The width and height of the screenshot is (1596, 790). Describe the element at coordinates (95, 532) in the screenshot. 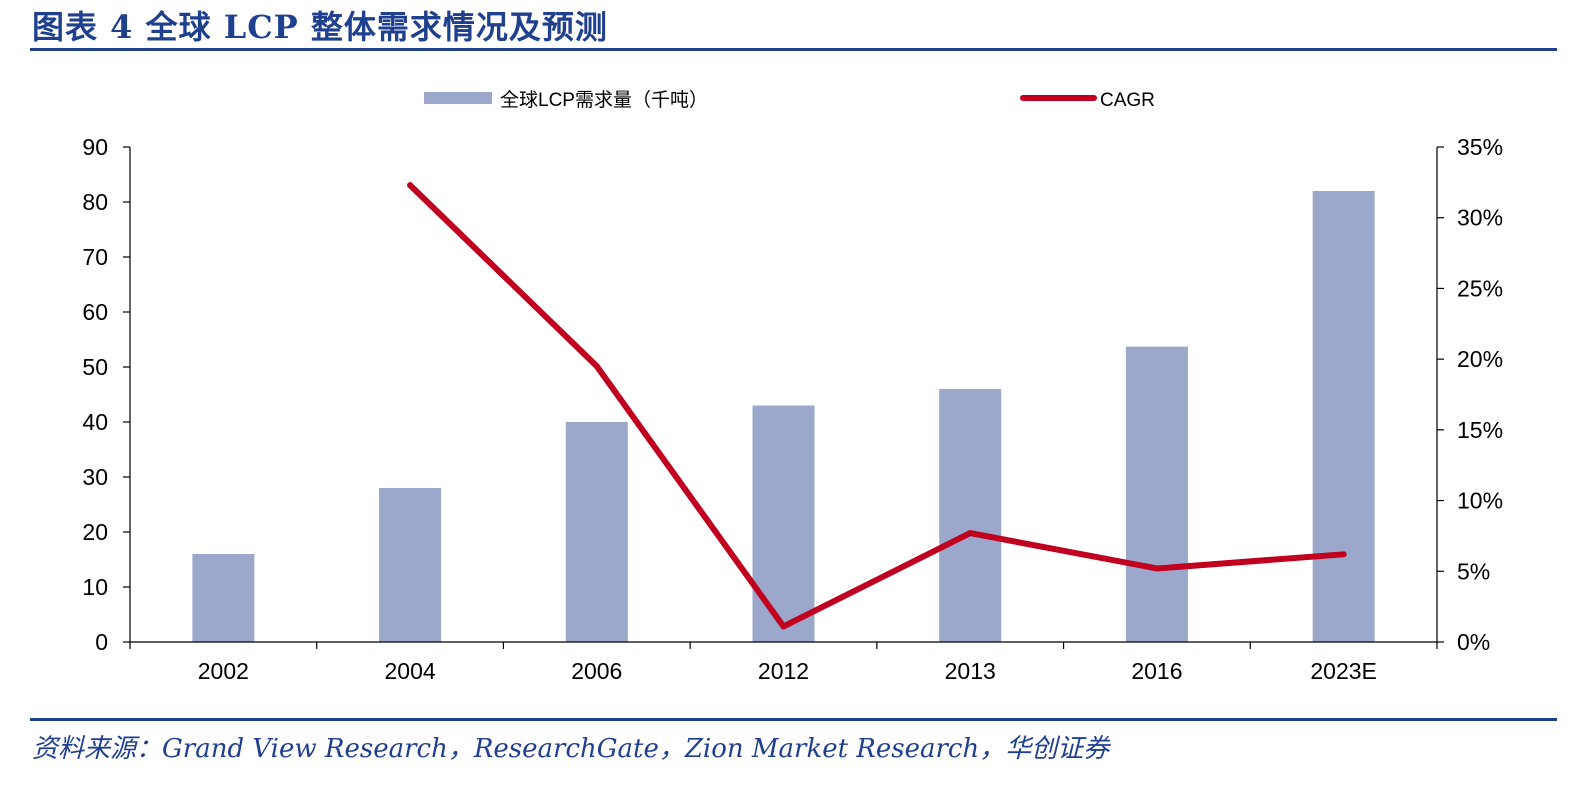

I see `y-left-tick-label: 20` at that location.